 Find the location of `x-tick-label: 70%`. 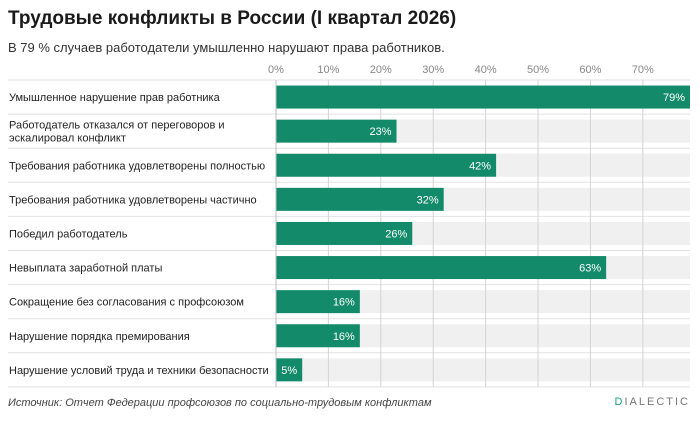

x-tick-label: 70% is located at coordinates (643, 70).